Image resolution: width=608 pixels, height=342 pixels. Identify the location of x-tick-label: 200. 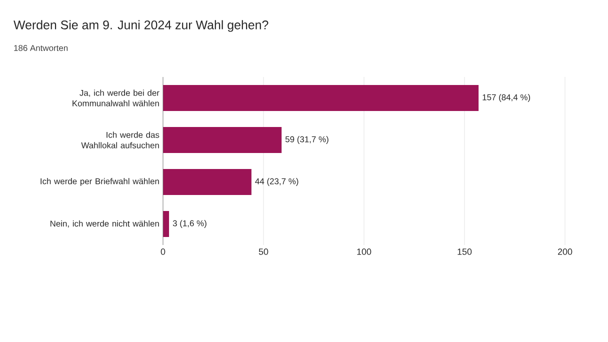
(565, 251).